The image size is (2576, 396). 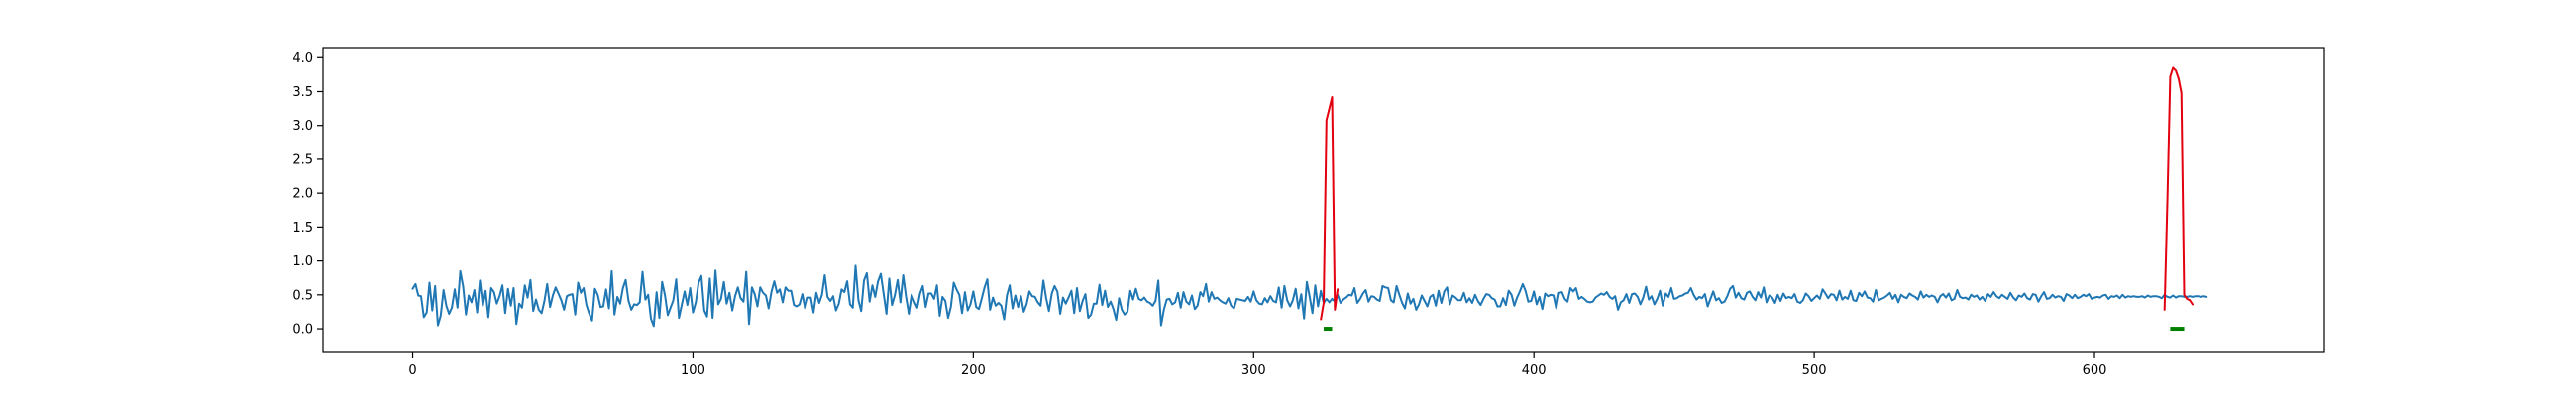 I want to click on x-tick-label: 600, so click(x=2095, y=370).